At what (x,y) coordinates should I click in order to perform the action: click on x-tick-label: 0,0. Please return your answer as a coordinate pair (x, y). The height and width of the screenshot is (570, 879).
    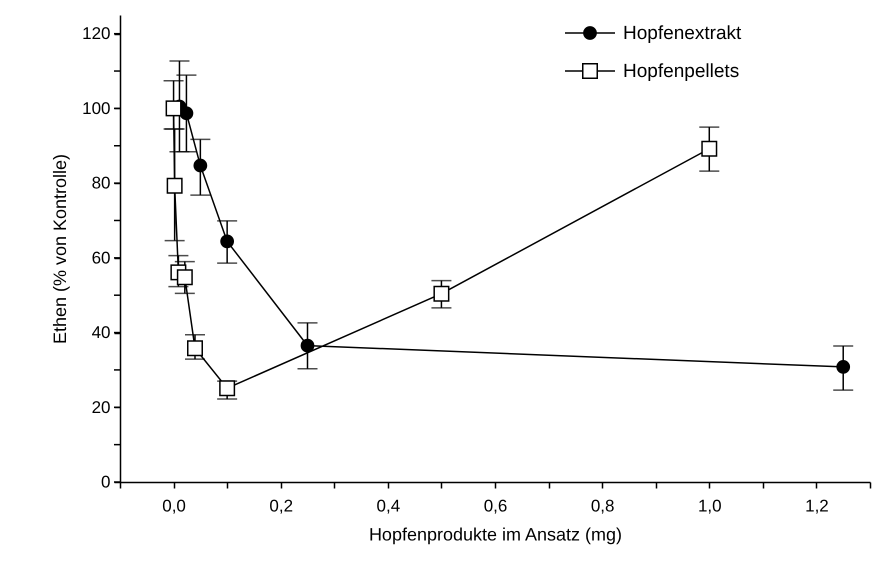
    Looking at the image, I should click on (174, 506).